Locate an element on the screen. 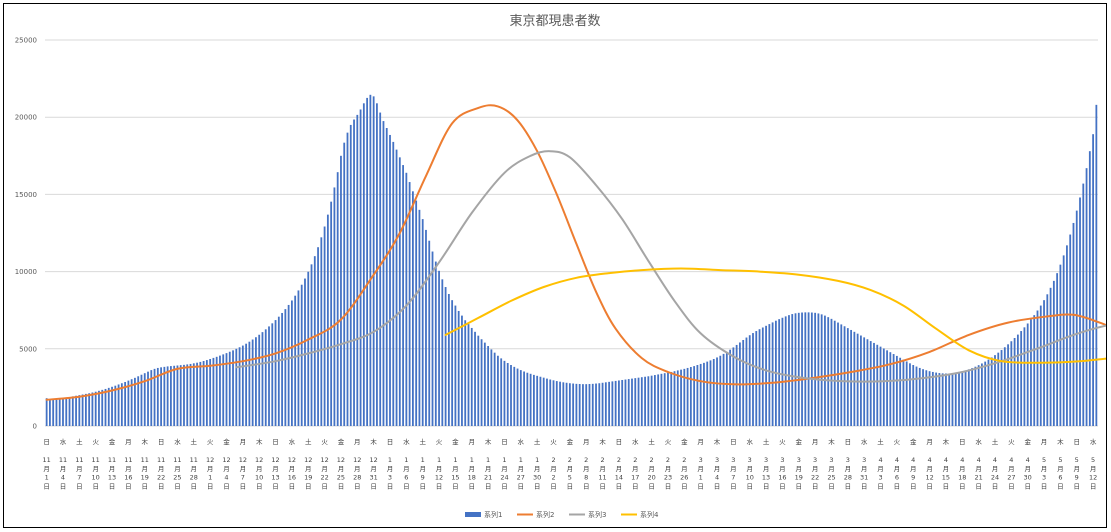  x-tick-date: 12 月 19 日 is located at coordinates (308, 473).